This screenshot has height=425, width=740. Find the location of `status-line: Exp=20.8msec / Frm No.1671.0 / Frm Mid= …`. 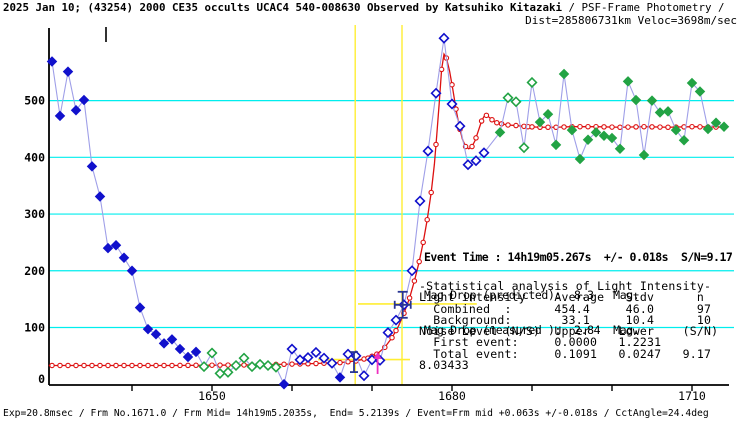

status-line: Exp=20.8msec / Frm No.1671.0 / Frm Mid= … is located at coordinates (356, 413).